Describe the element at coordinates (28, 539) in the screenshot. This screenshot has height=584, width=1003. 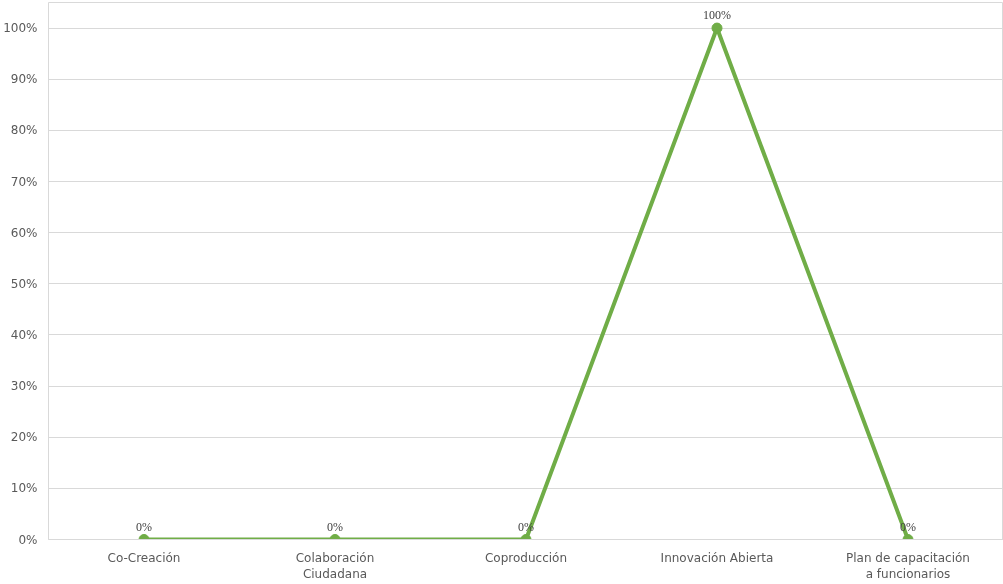
I see `y-tick-label: 0%` at that location.